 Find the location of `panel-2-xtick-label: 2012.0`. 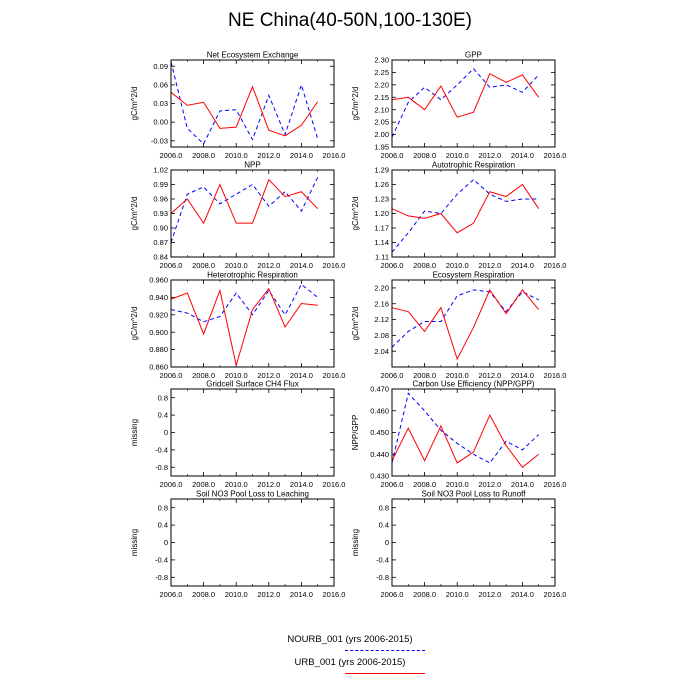

panel-2-xtick-label: 2012.0 is located at coordinates (489, 155).